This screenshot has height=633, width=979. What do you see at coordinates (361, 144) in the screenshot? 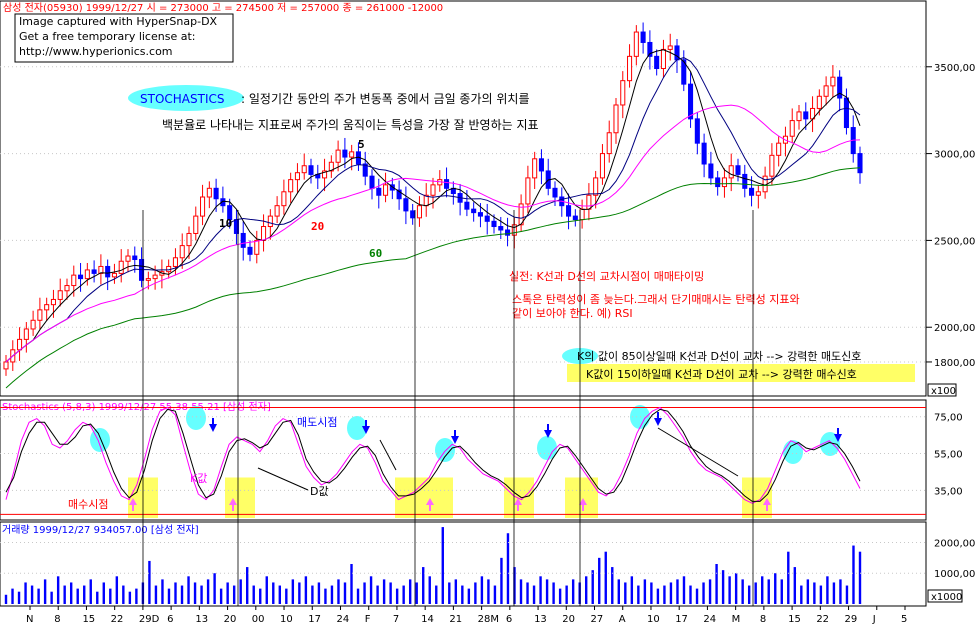
I see `ma5-label: 5` at bounding box center [361, 144].